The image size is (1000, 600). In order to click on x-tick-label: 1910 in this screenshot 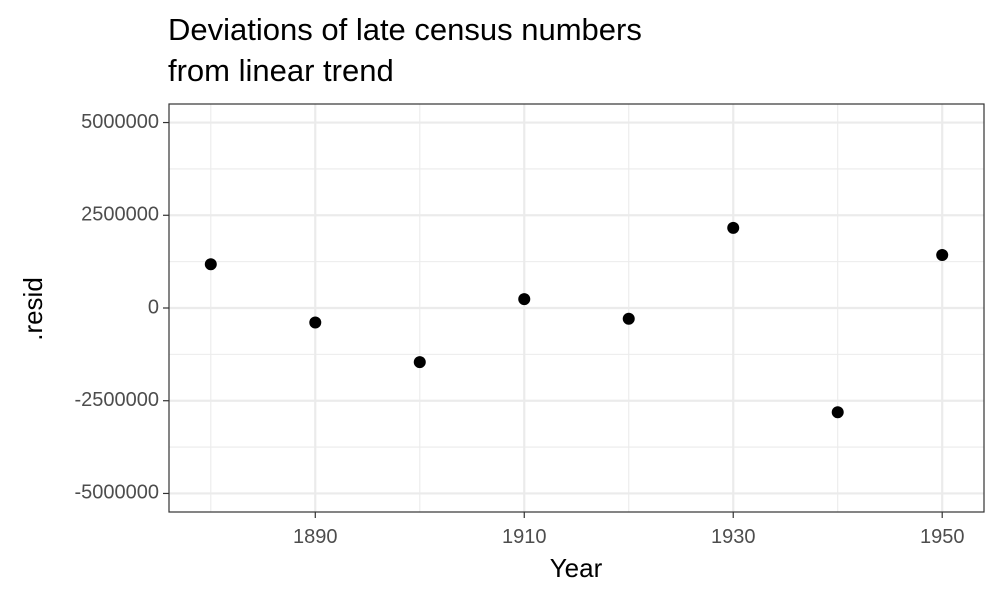, I will do `click(524, 537)`.